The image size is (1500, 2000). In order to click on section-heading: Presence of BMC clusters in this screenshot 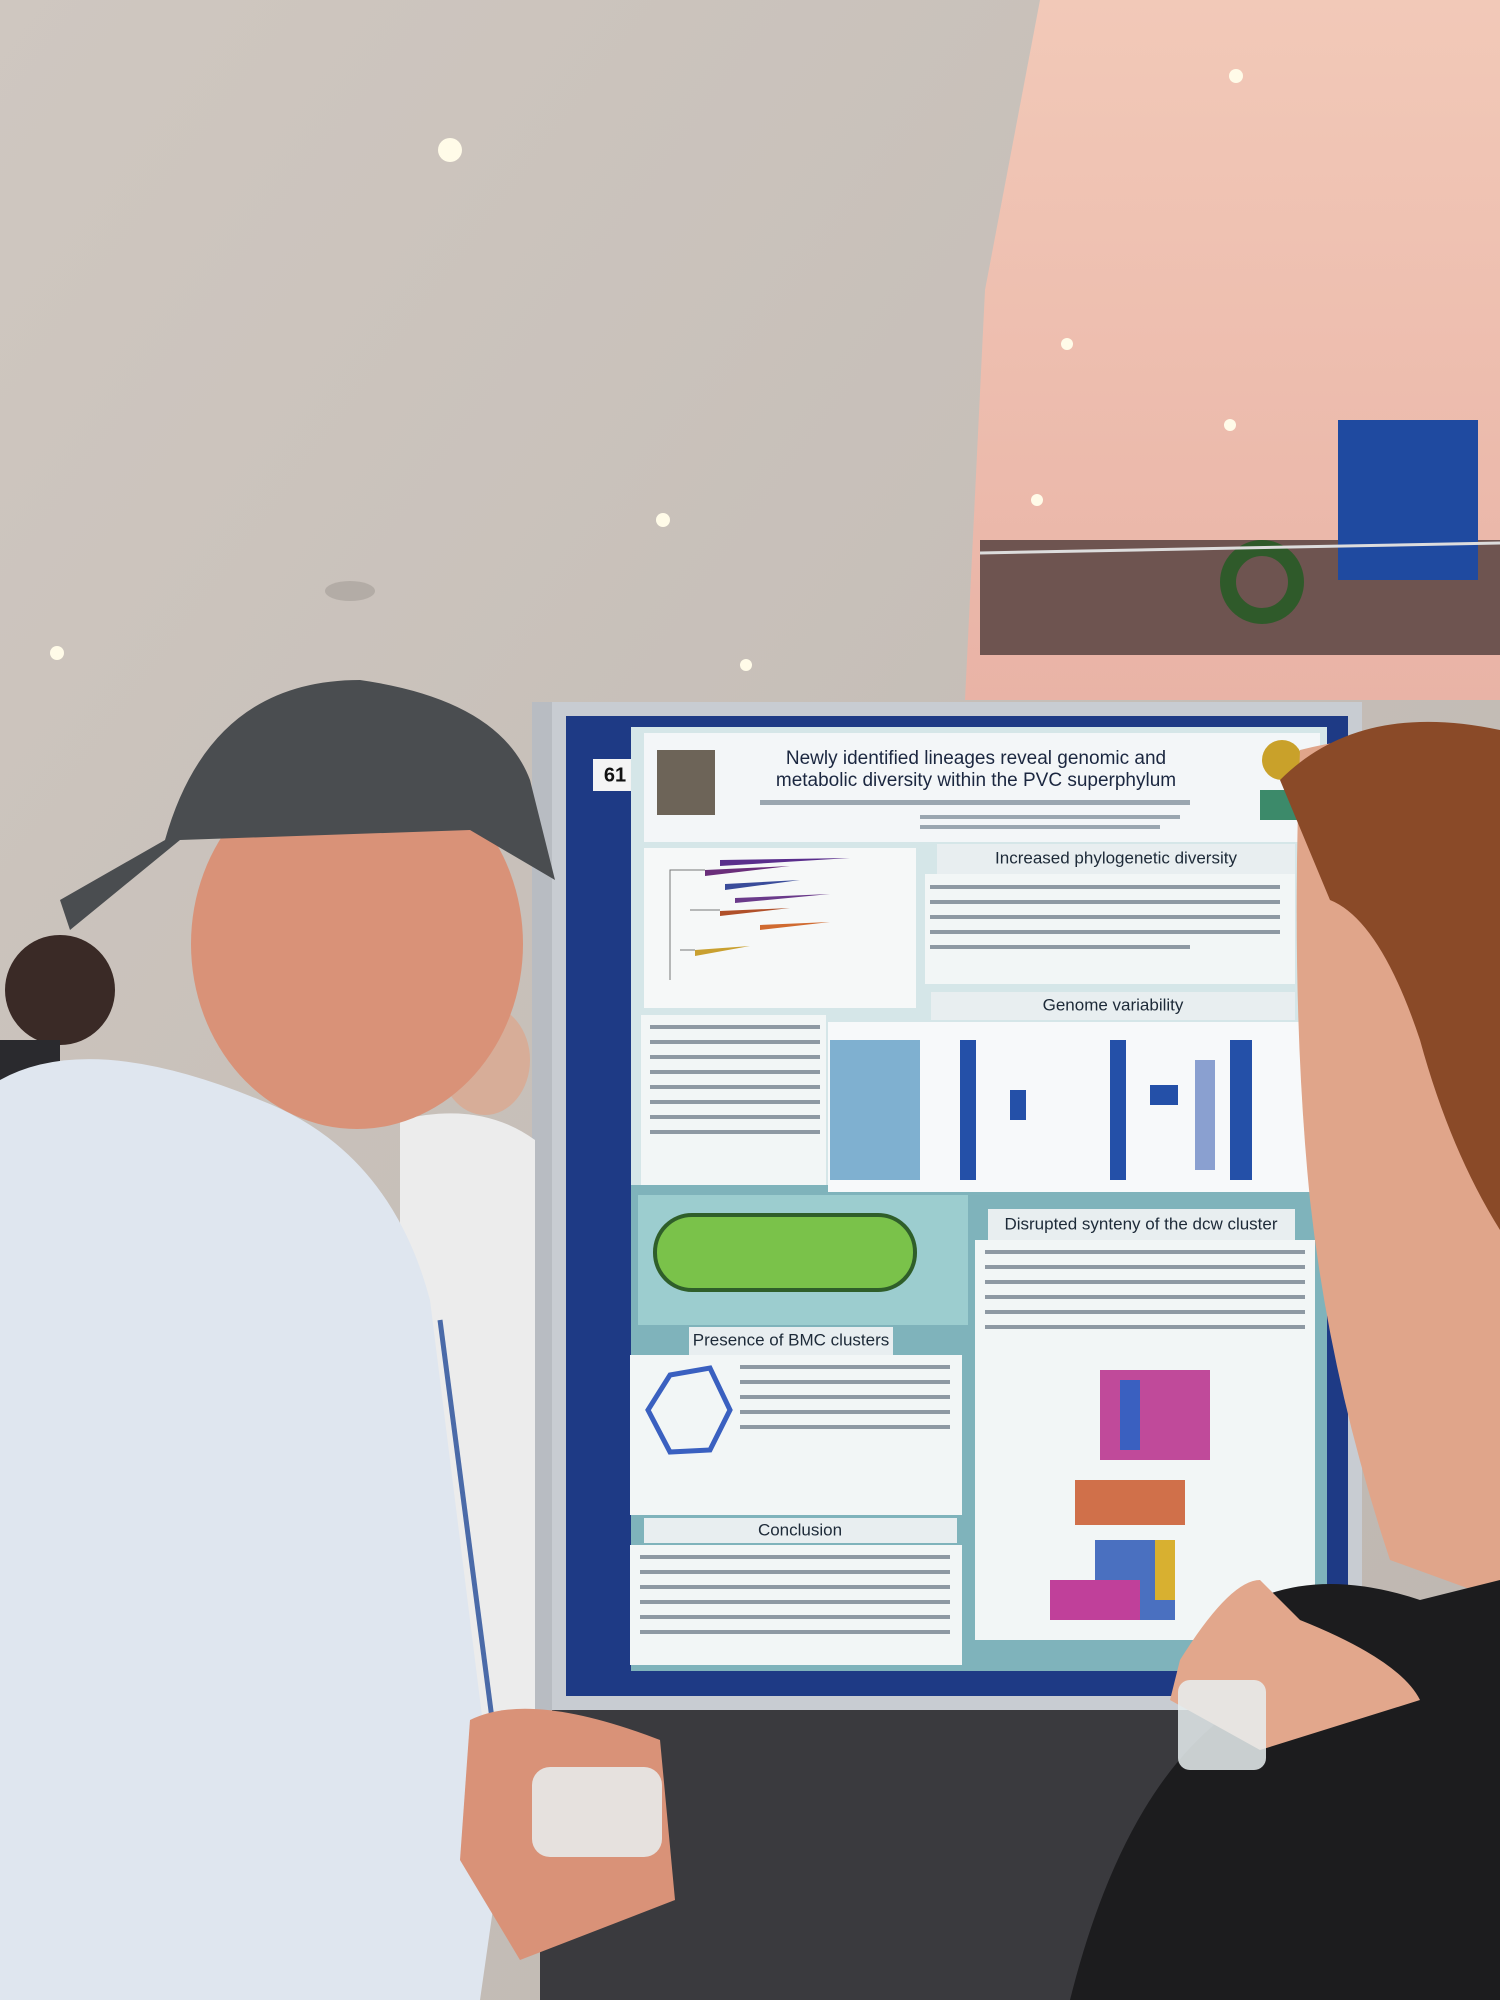, I will do `click(791, 1339)`.